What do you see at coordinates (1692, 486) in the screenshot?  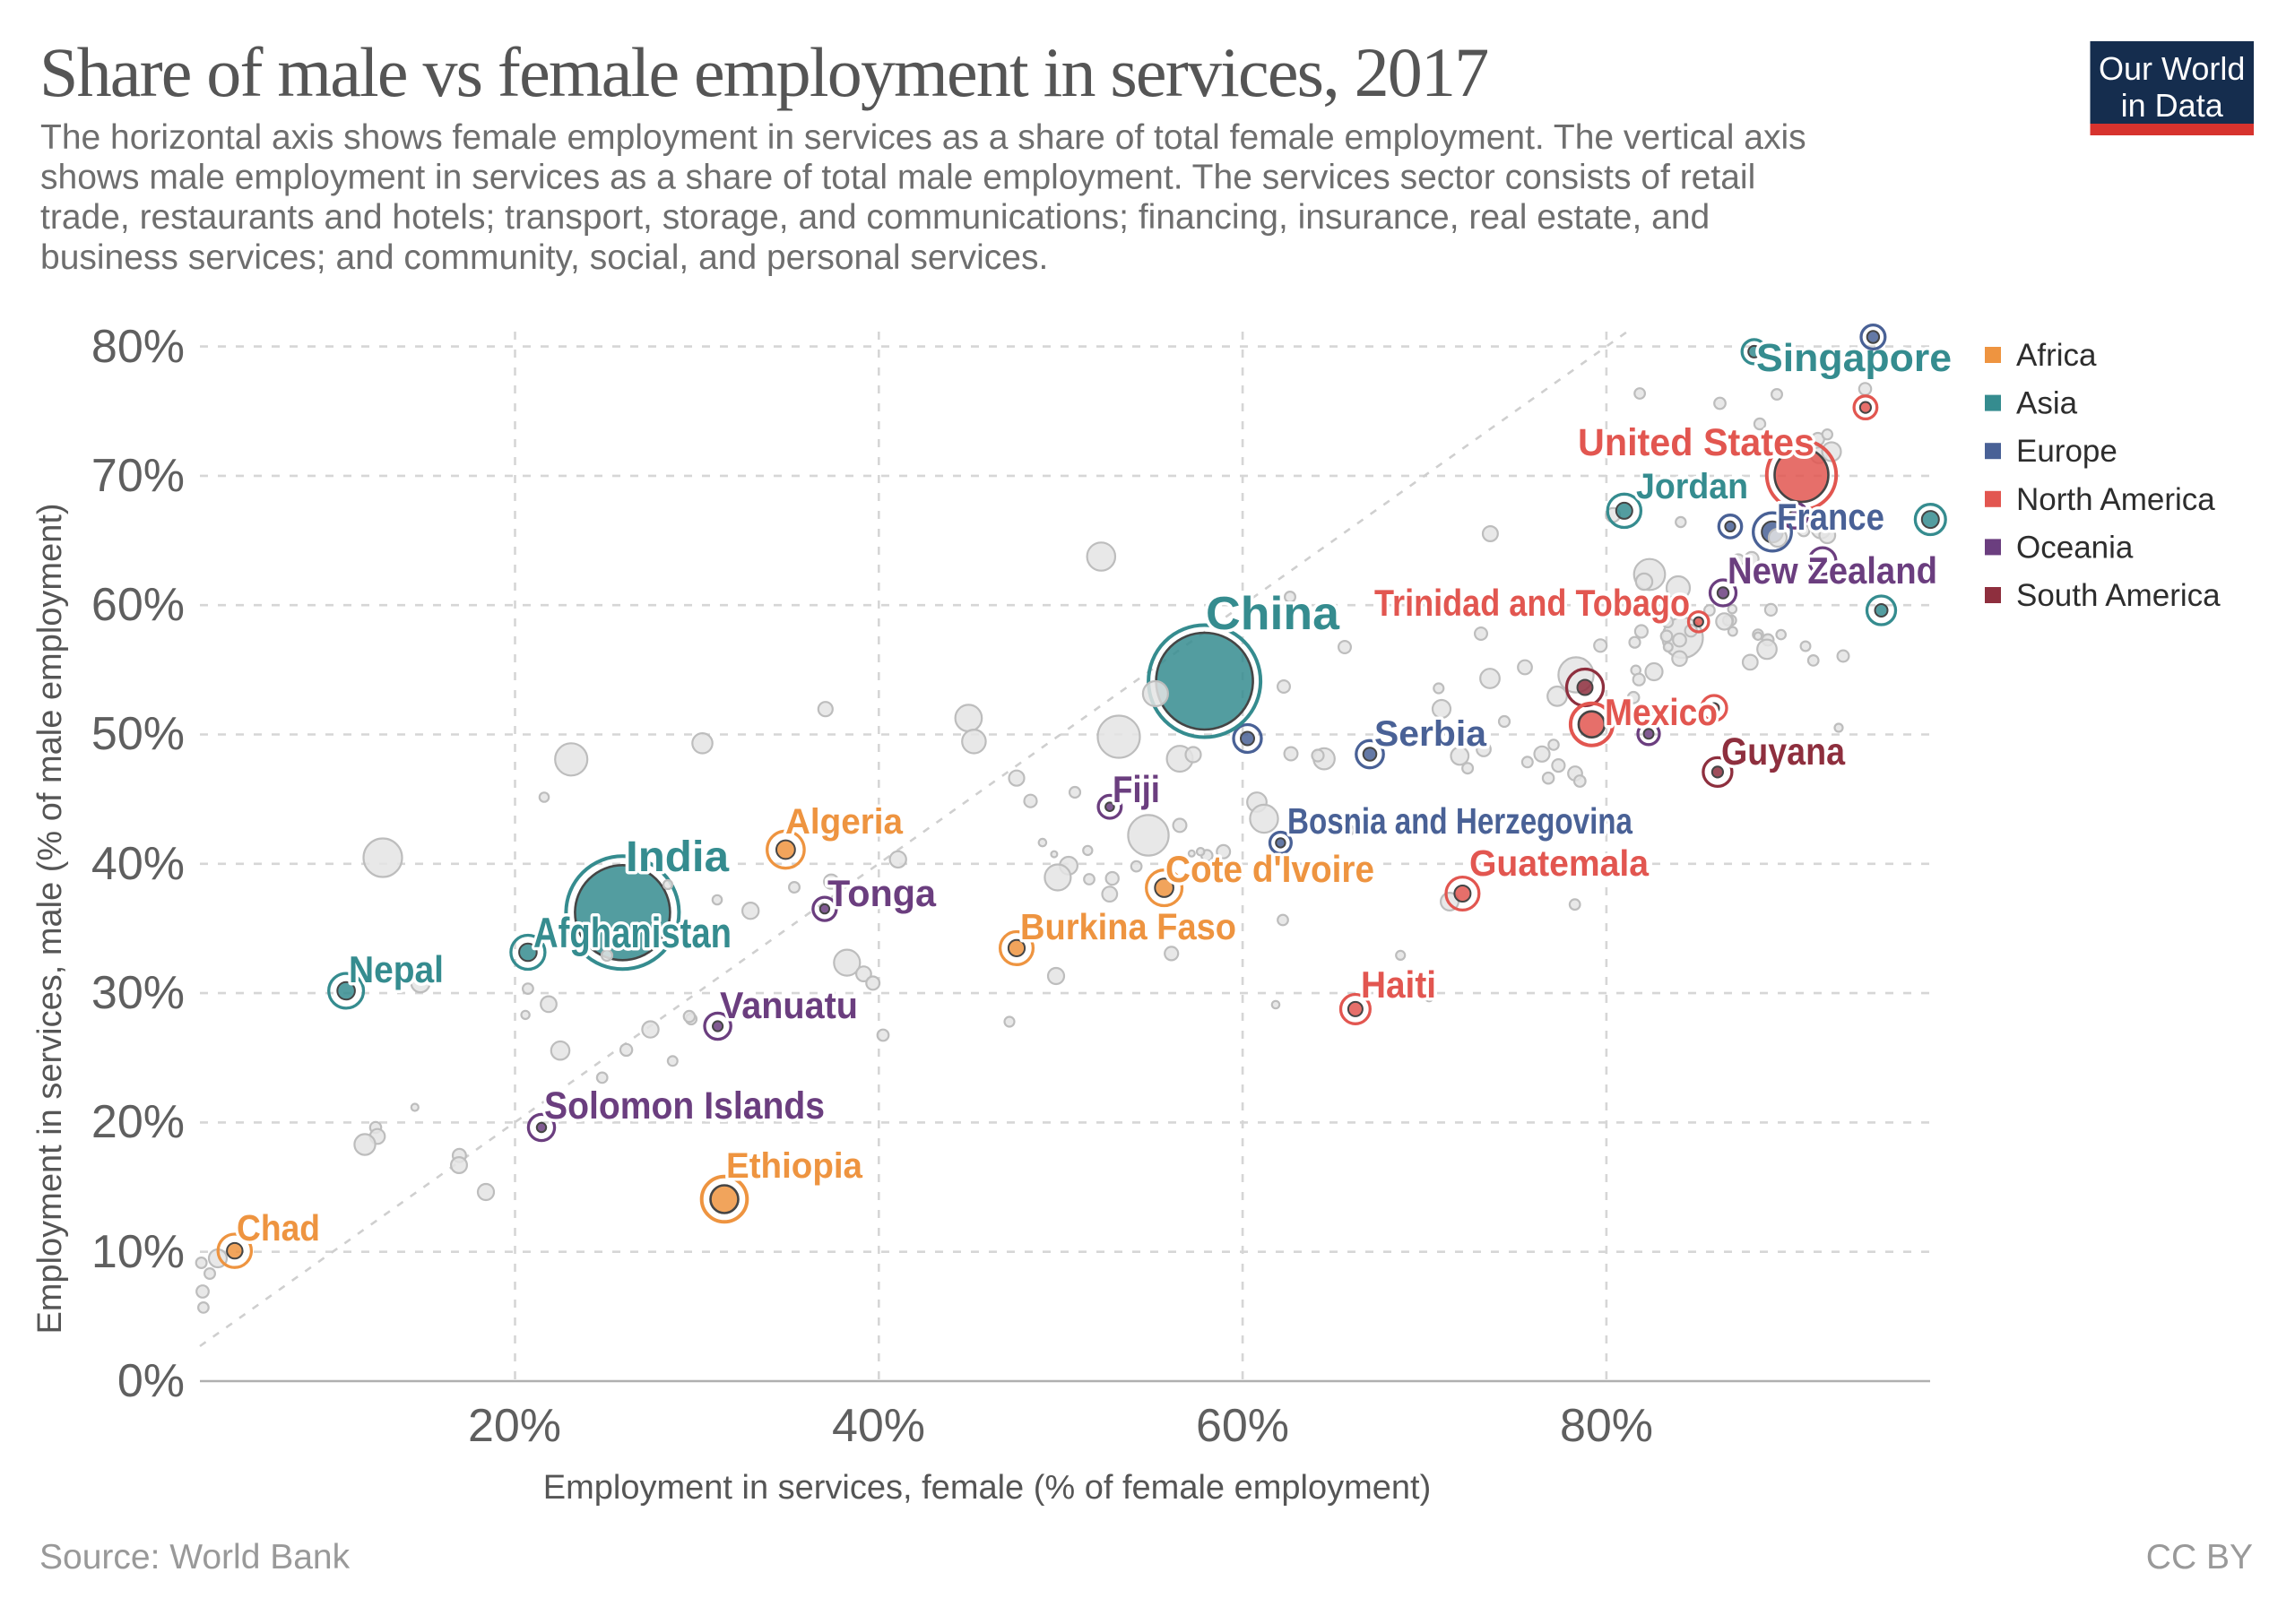 I see `svg-text: Jordan` at bounding box center [1692, 486].